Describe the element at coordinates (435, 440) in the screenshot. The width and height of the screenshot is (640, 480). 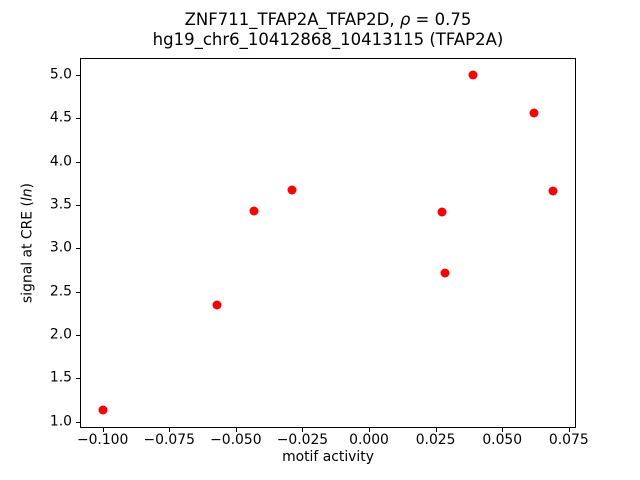
I see `x-tick-label: 0.025` at that location.